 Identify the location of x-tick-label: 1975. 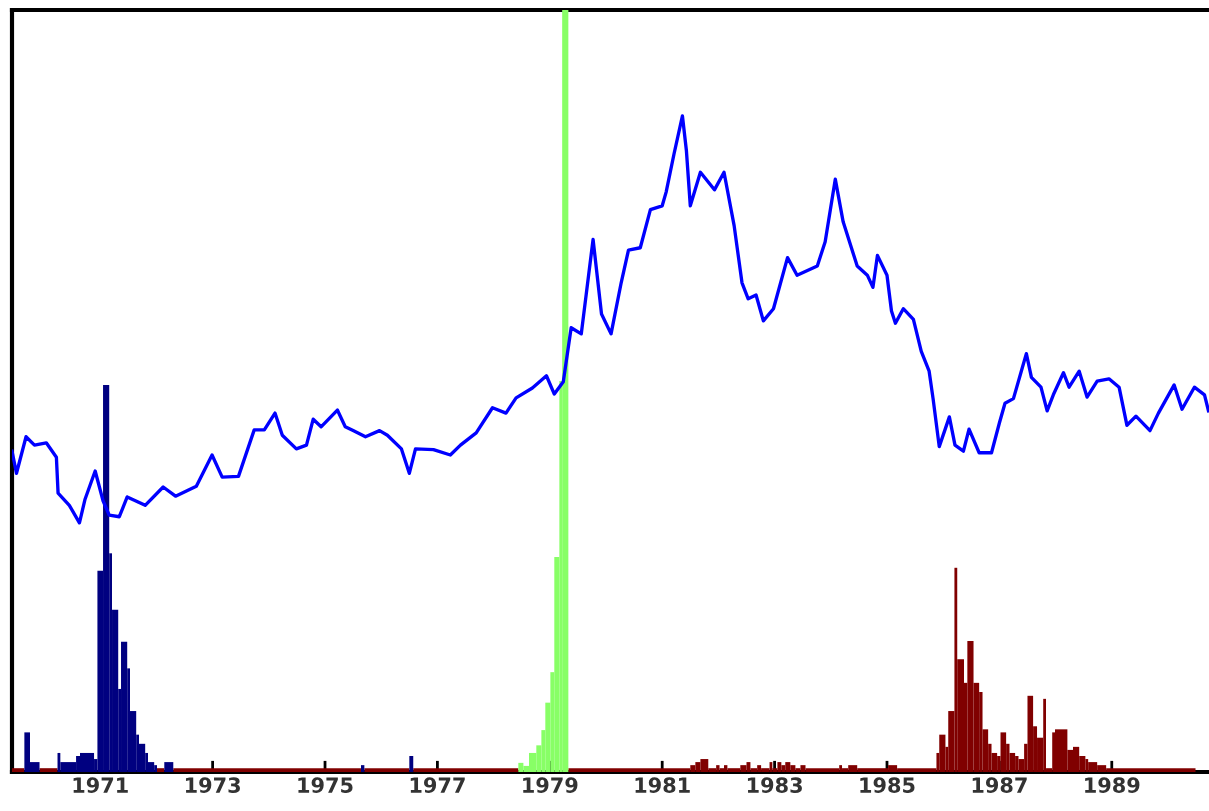
(325, 785).